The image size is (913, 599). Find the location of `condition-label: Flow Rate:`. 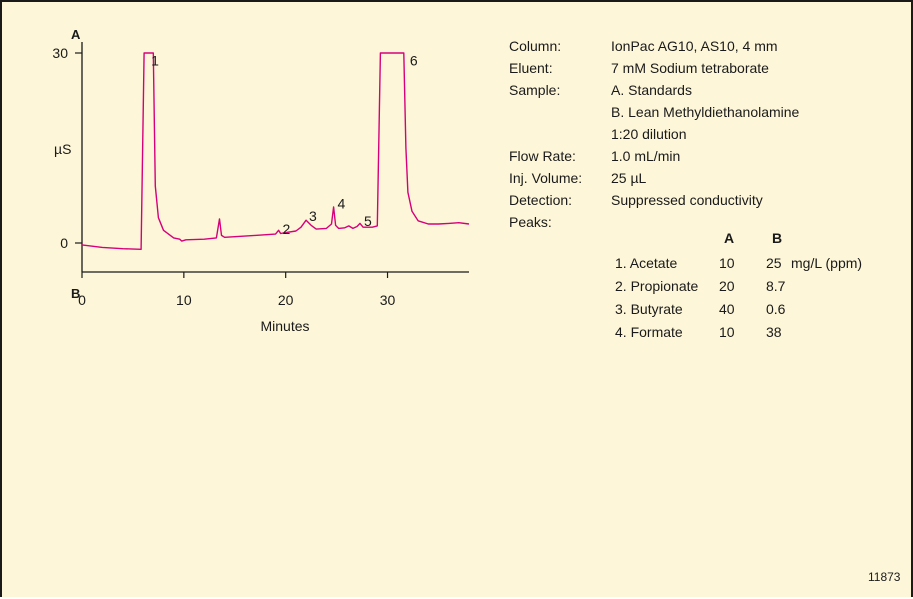

condition-label: Flow Rate: is located at coordinates (542, 156).